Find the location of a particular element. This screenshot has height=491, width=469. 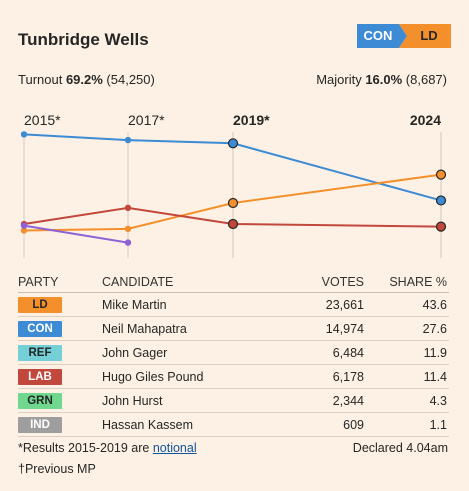

notional-note-text: *Results 2015-2019 are is located at coordinates (85, 448).